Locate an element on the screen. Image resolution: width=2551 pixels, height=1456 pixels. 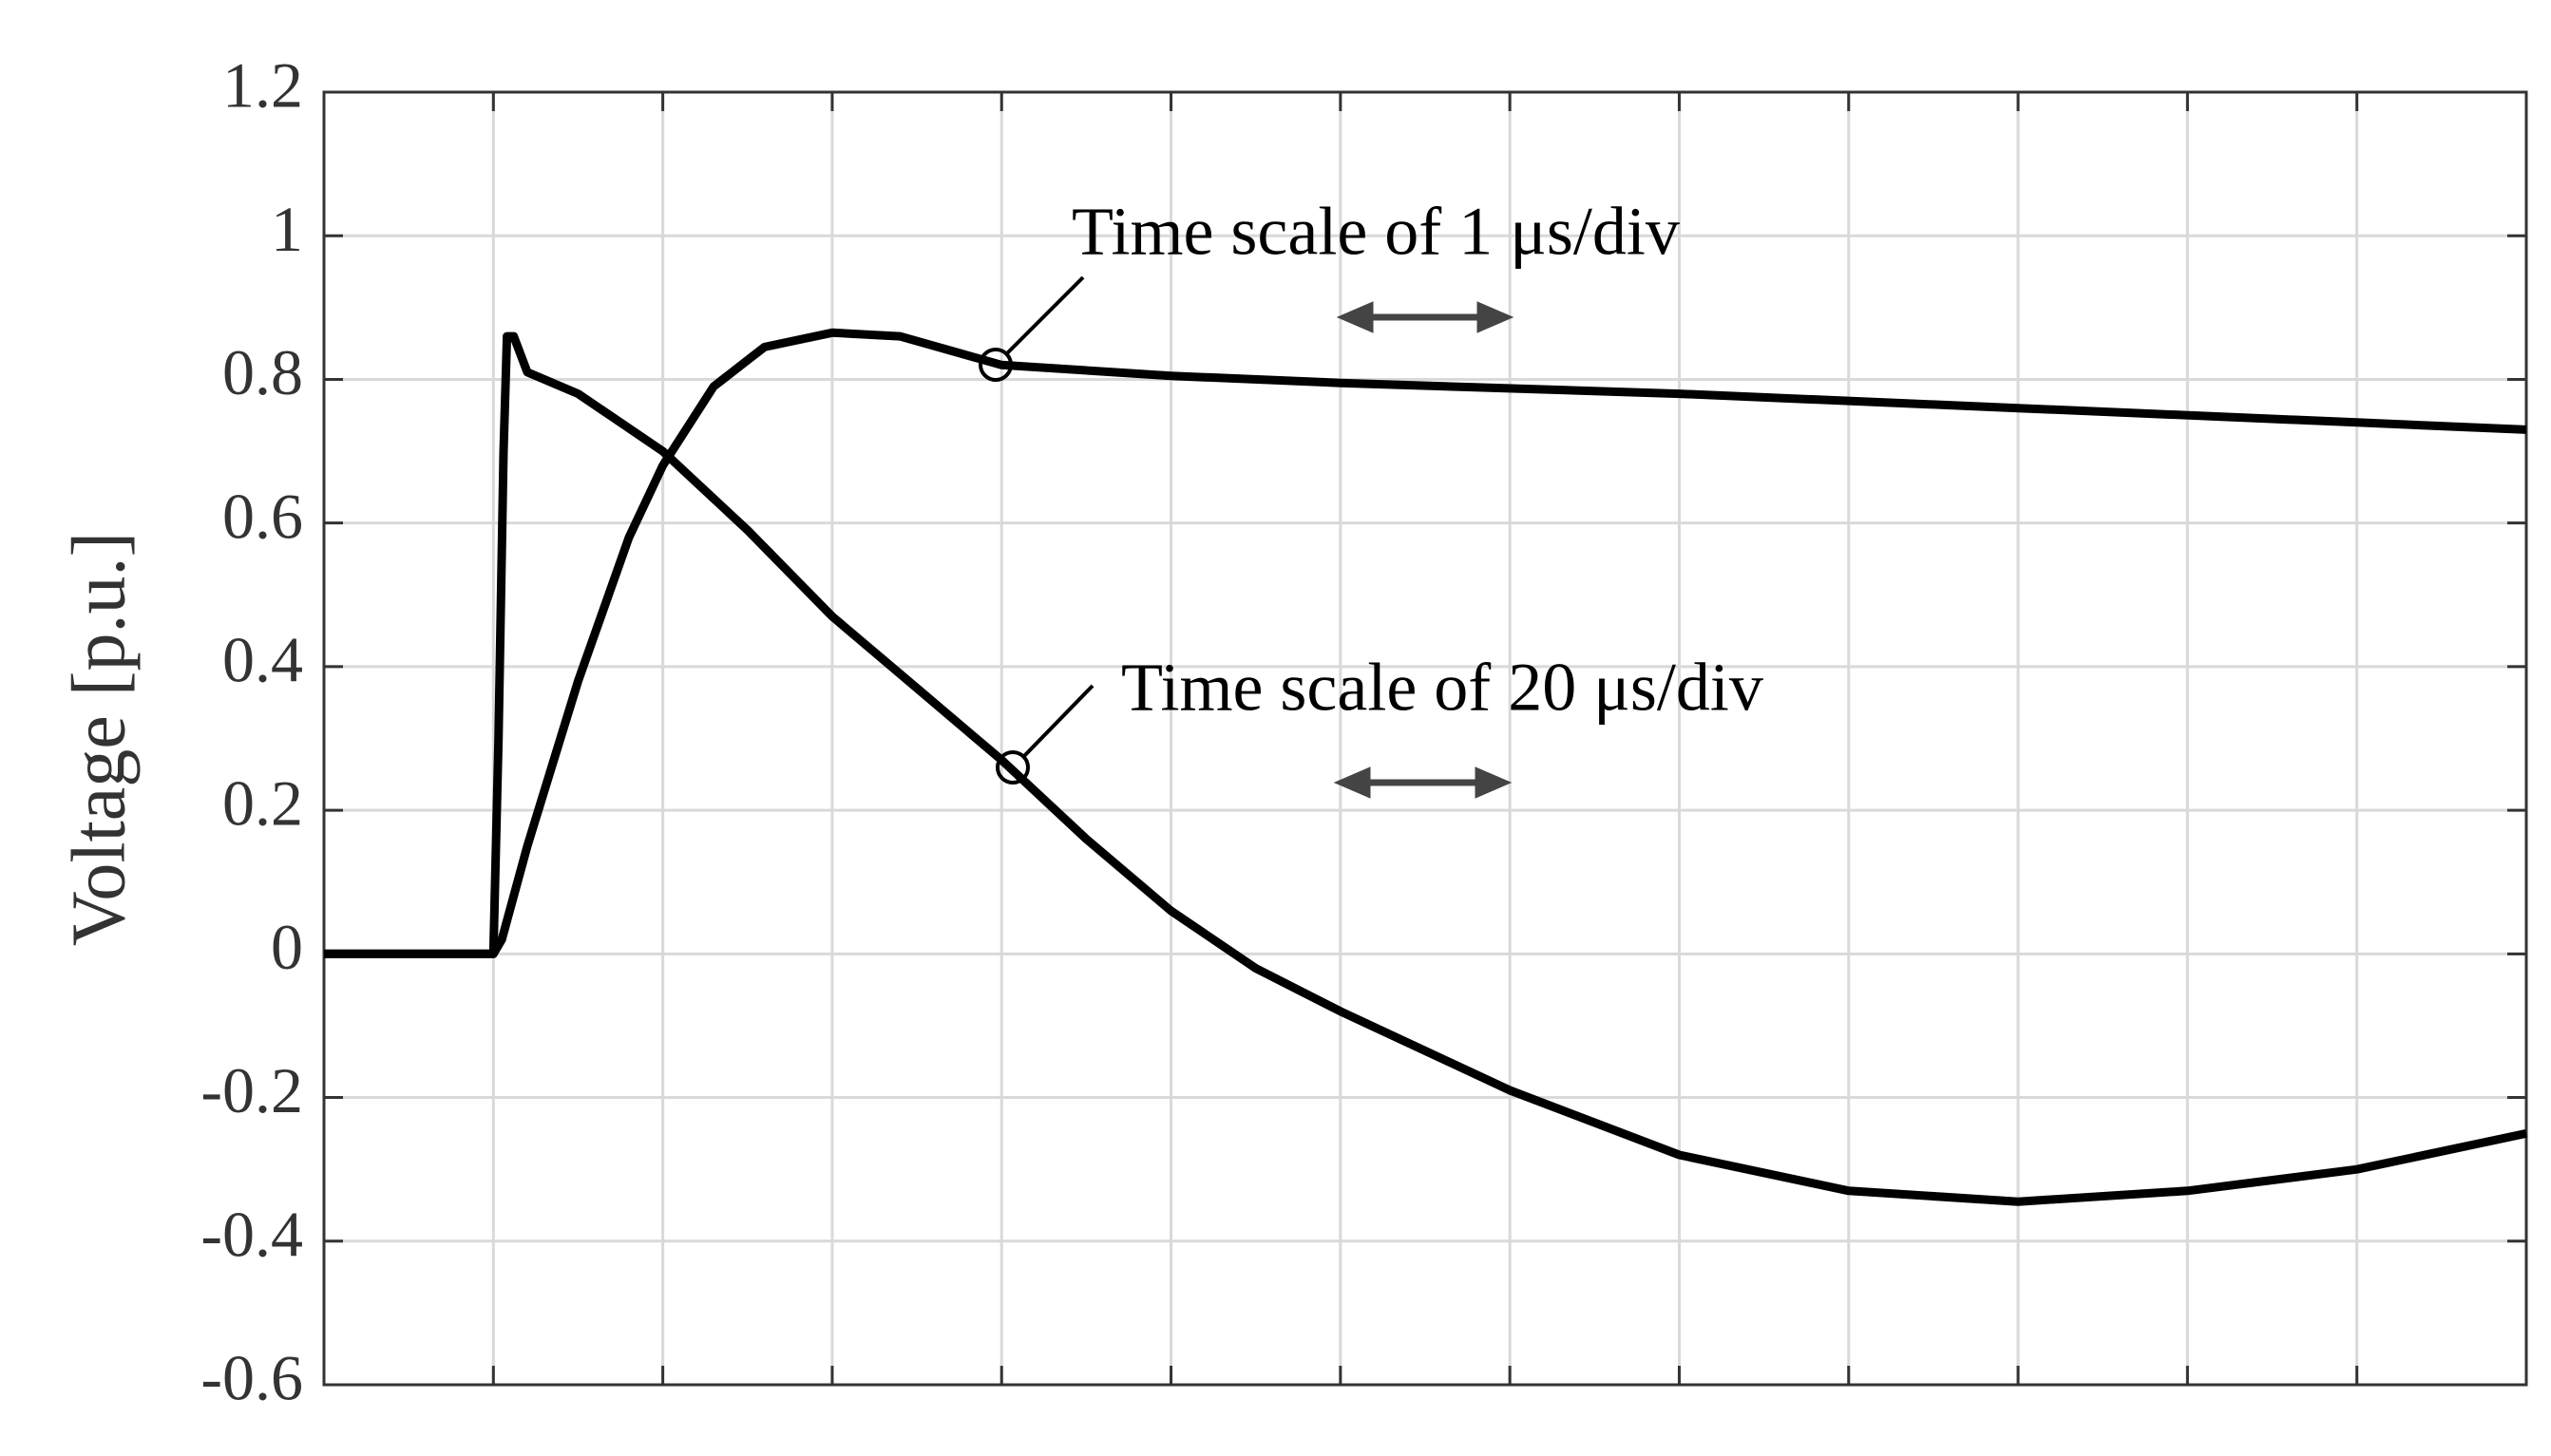
annotation: Time scale of 20 μs/div is located at coordinates (1442, 688).